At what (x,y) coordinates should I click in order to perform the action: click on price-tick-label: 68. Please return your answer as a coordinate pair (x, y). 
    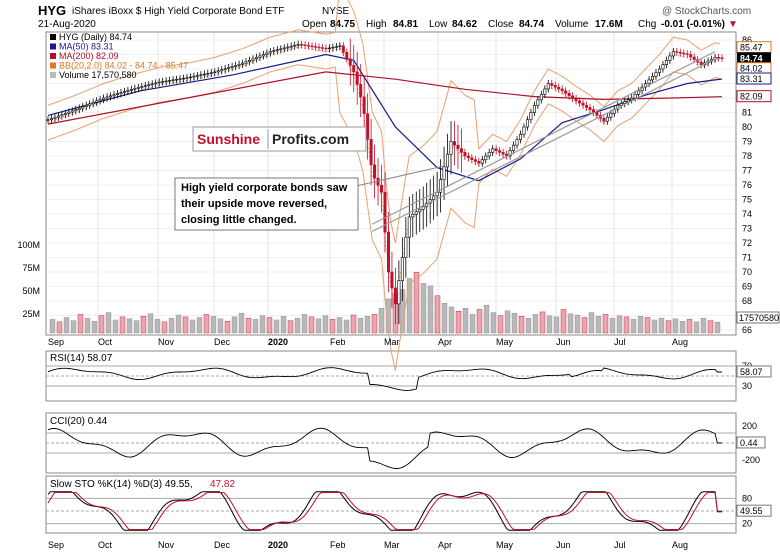
    Looking at the image, I should click on (747, 301).